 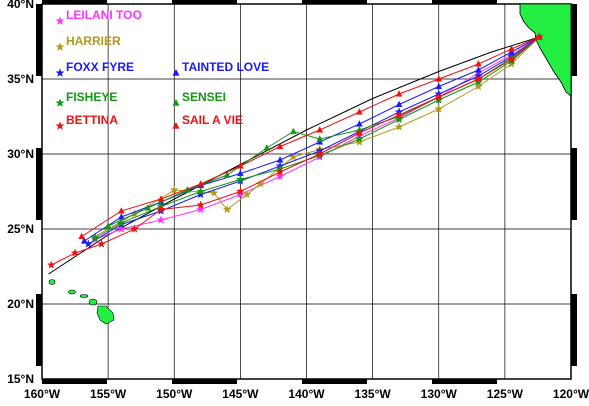 I want to click on legend-label: HARRIER, so click(x=93, y=41).